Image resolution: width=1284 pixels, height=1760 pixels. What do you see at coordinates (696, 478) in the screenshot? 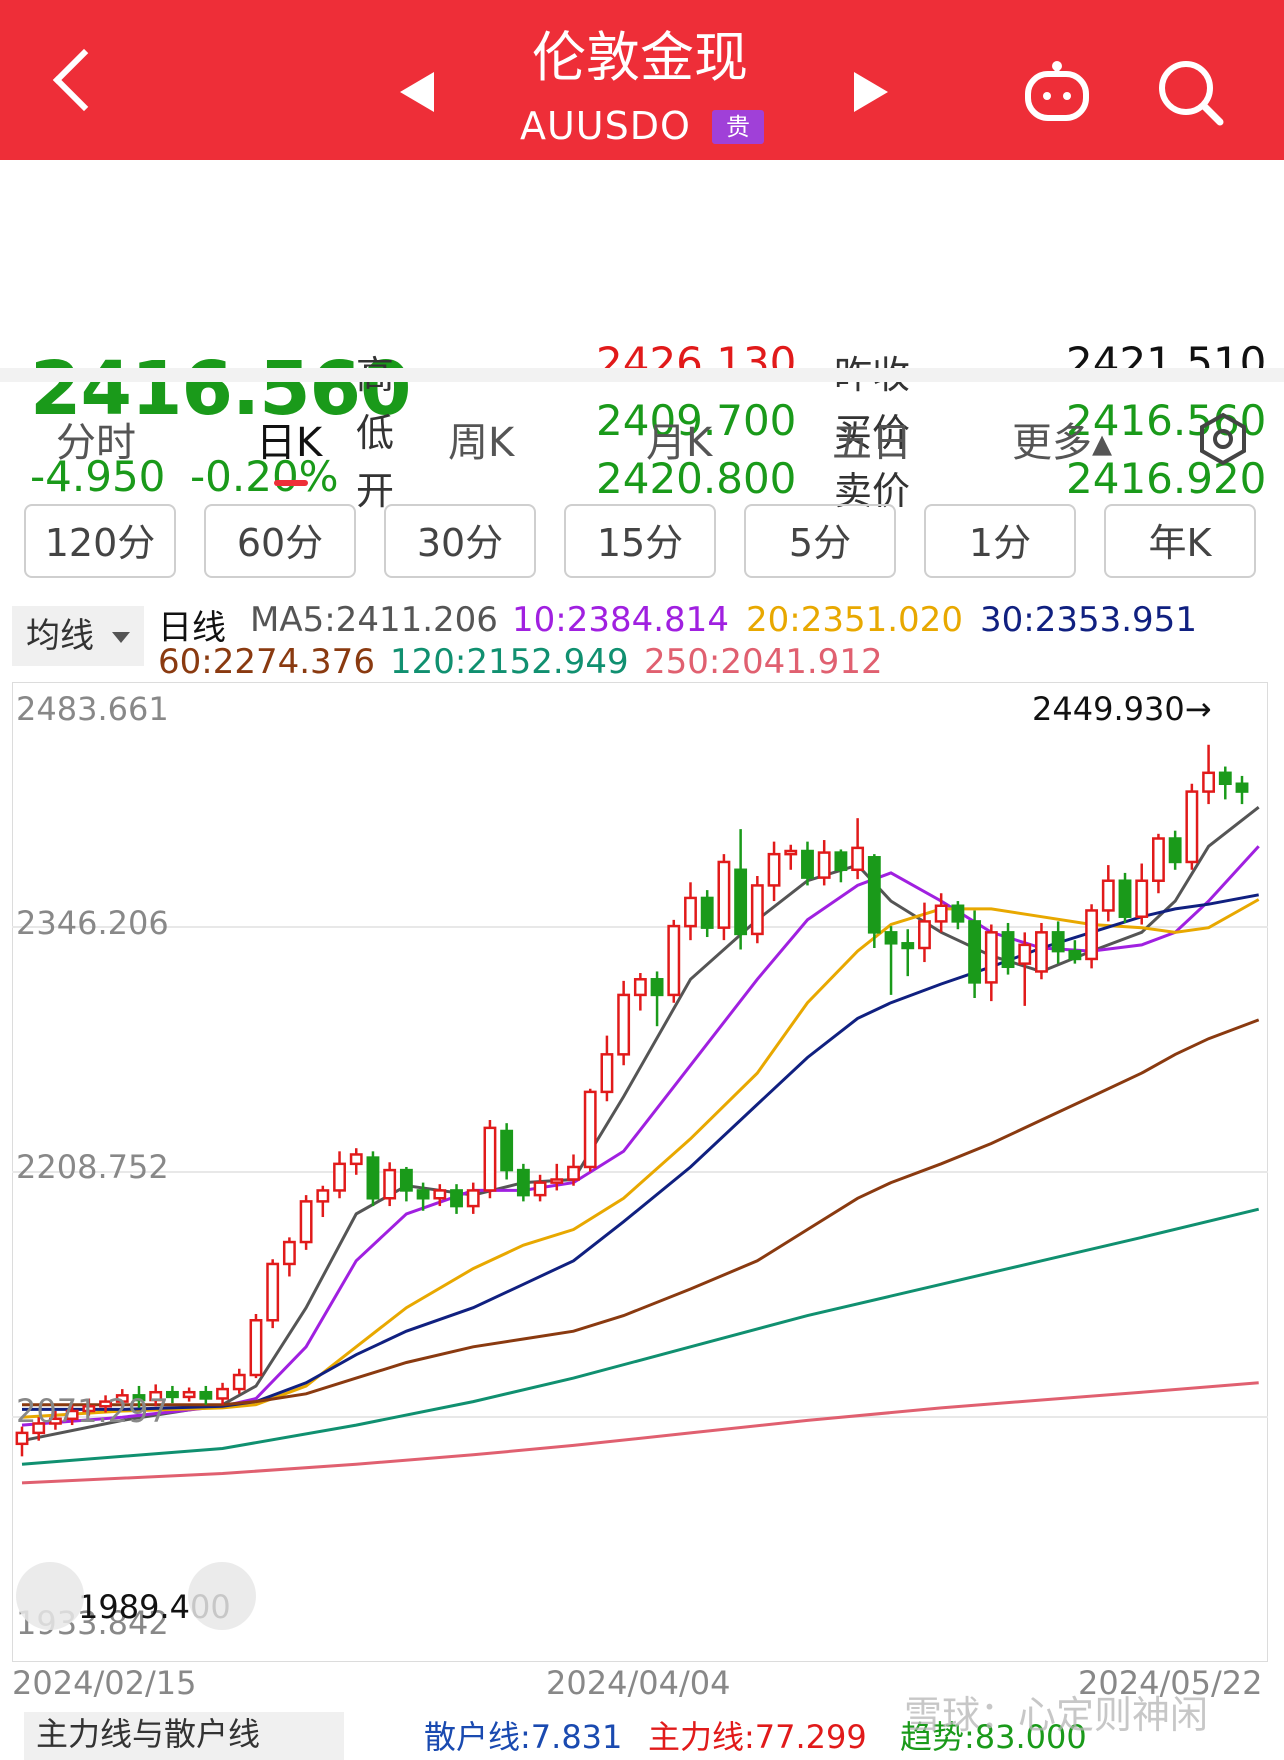
I see `open-value: 2420.800` at bounding box center [696, 478].